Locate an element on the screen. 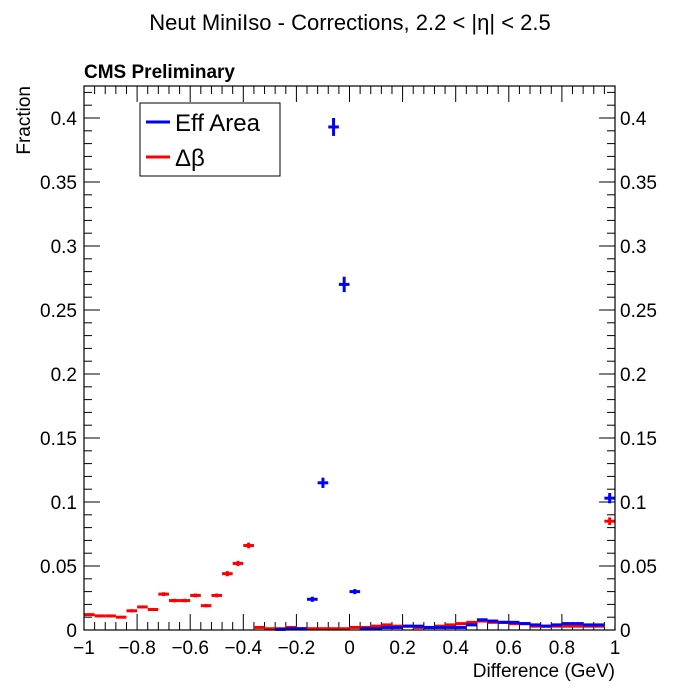 The image size is (700, 700). legend-box is located at coordinates (210, 139).